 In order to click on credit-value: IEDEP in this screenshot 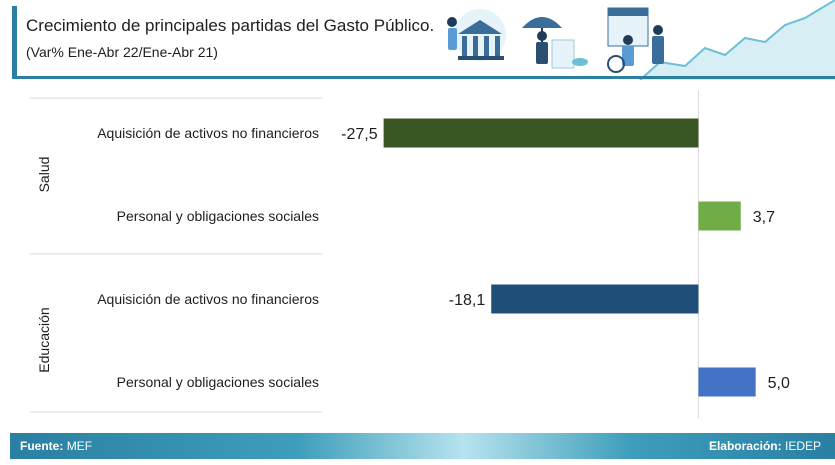, I will do `click(802, 446)`.